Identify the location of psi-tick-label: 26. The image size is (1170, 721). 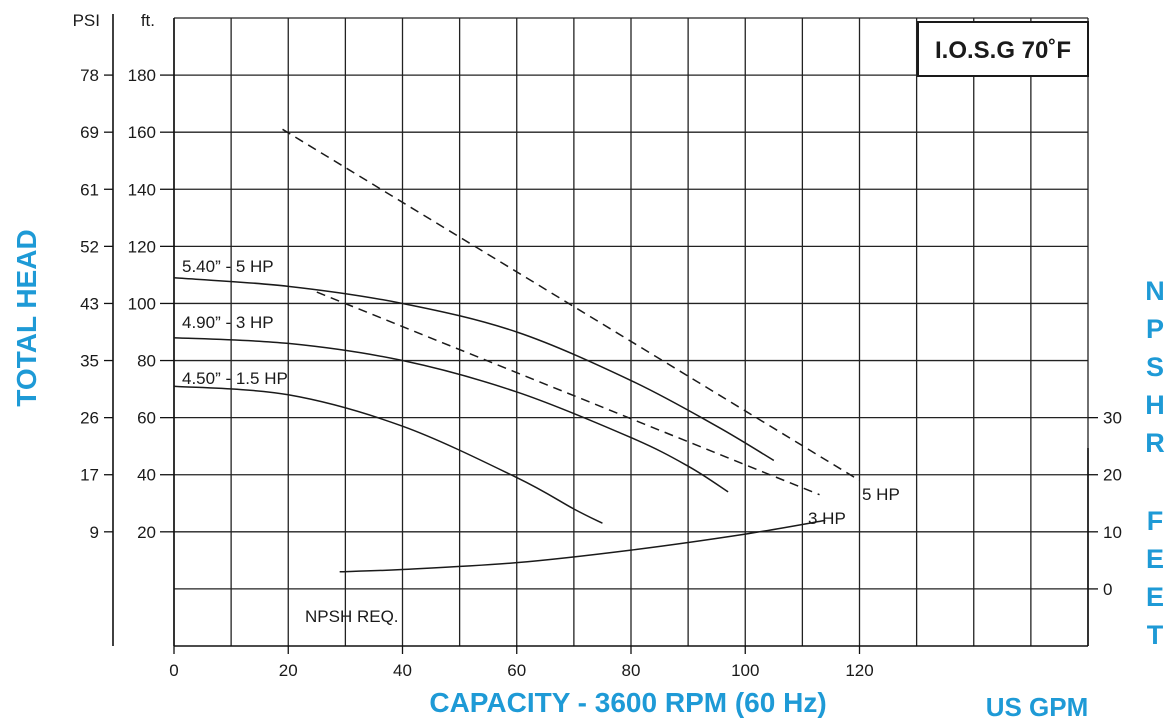
(89, 418).